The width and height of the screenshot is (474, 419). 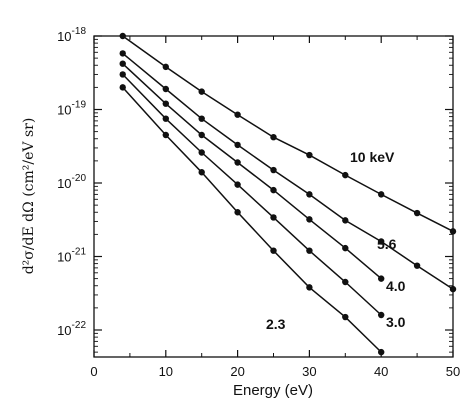 What do you see at coordinates (309, 371) in the screenshot?
I see `x-tick-label: 30` at bounding box center [309, 371].